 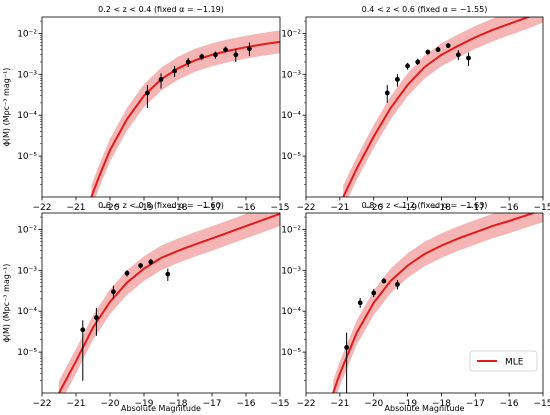 What do you see at coordinates (161, 205) in the screenshot?
I see `panel-title: 0.6 < z < 0.8 (fixed α = −1.60)` at bounding box center [161, 205].